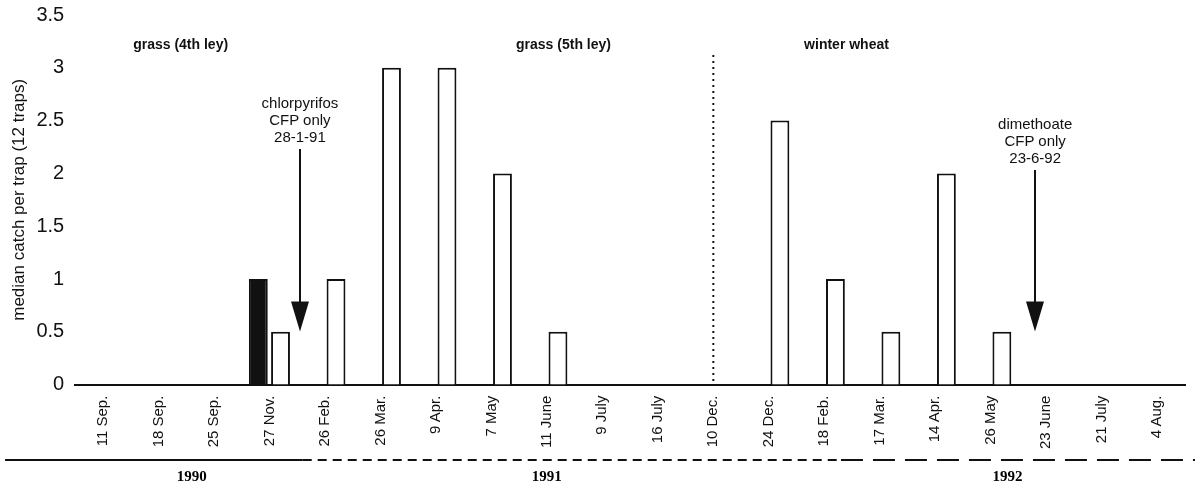 This screenshot has height=492, width=1195. What do you see at coordinates (878, 420) in the screenshot?
I see `x-tick-label: 17 Mar.` at bounding box center [878, 420].